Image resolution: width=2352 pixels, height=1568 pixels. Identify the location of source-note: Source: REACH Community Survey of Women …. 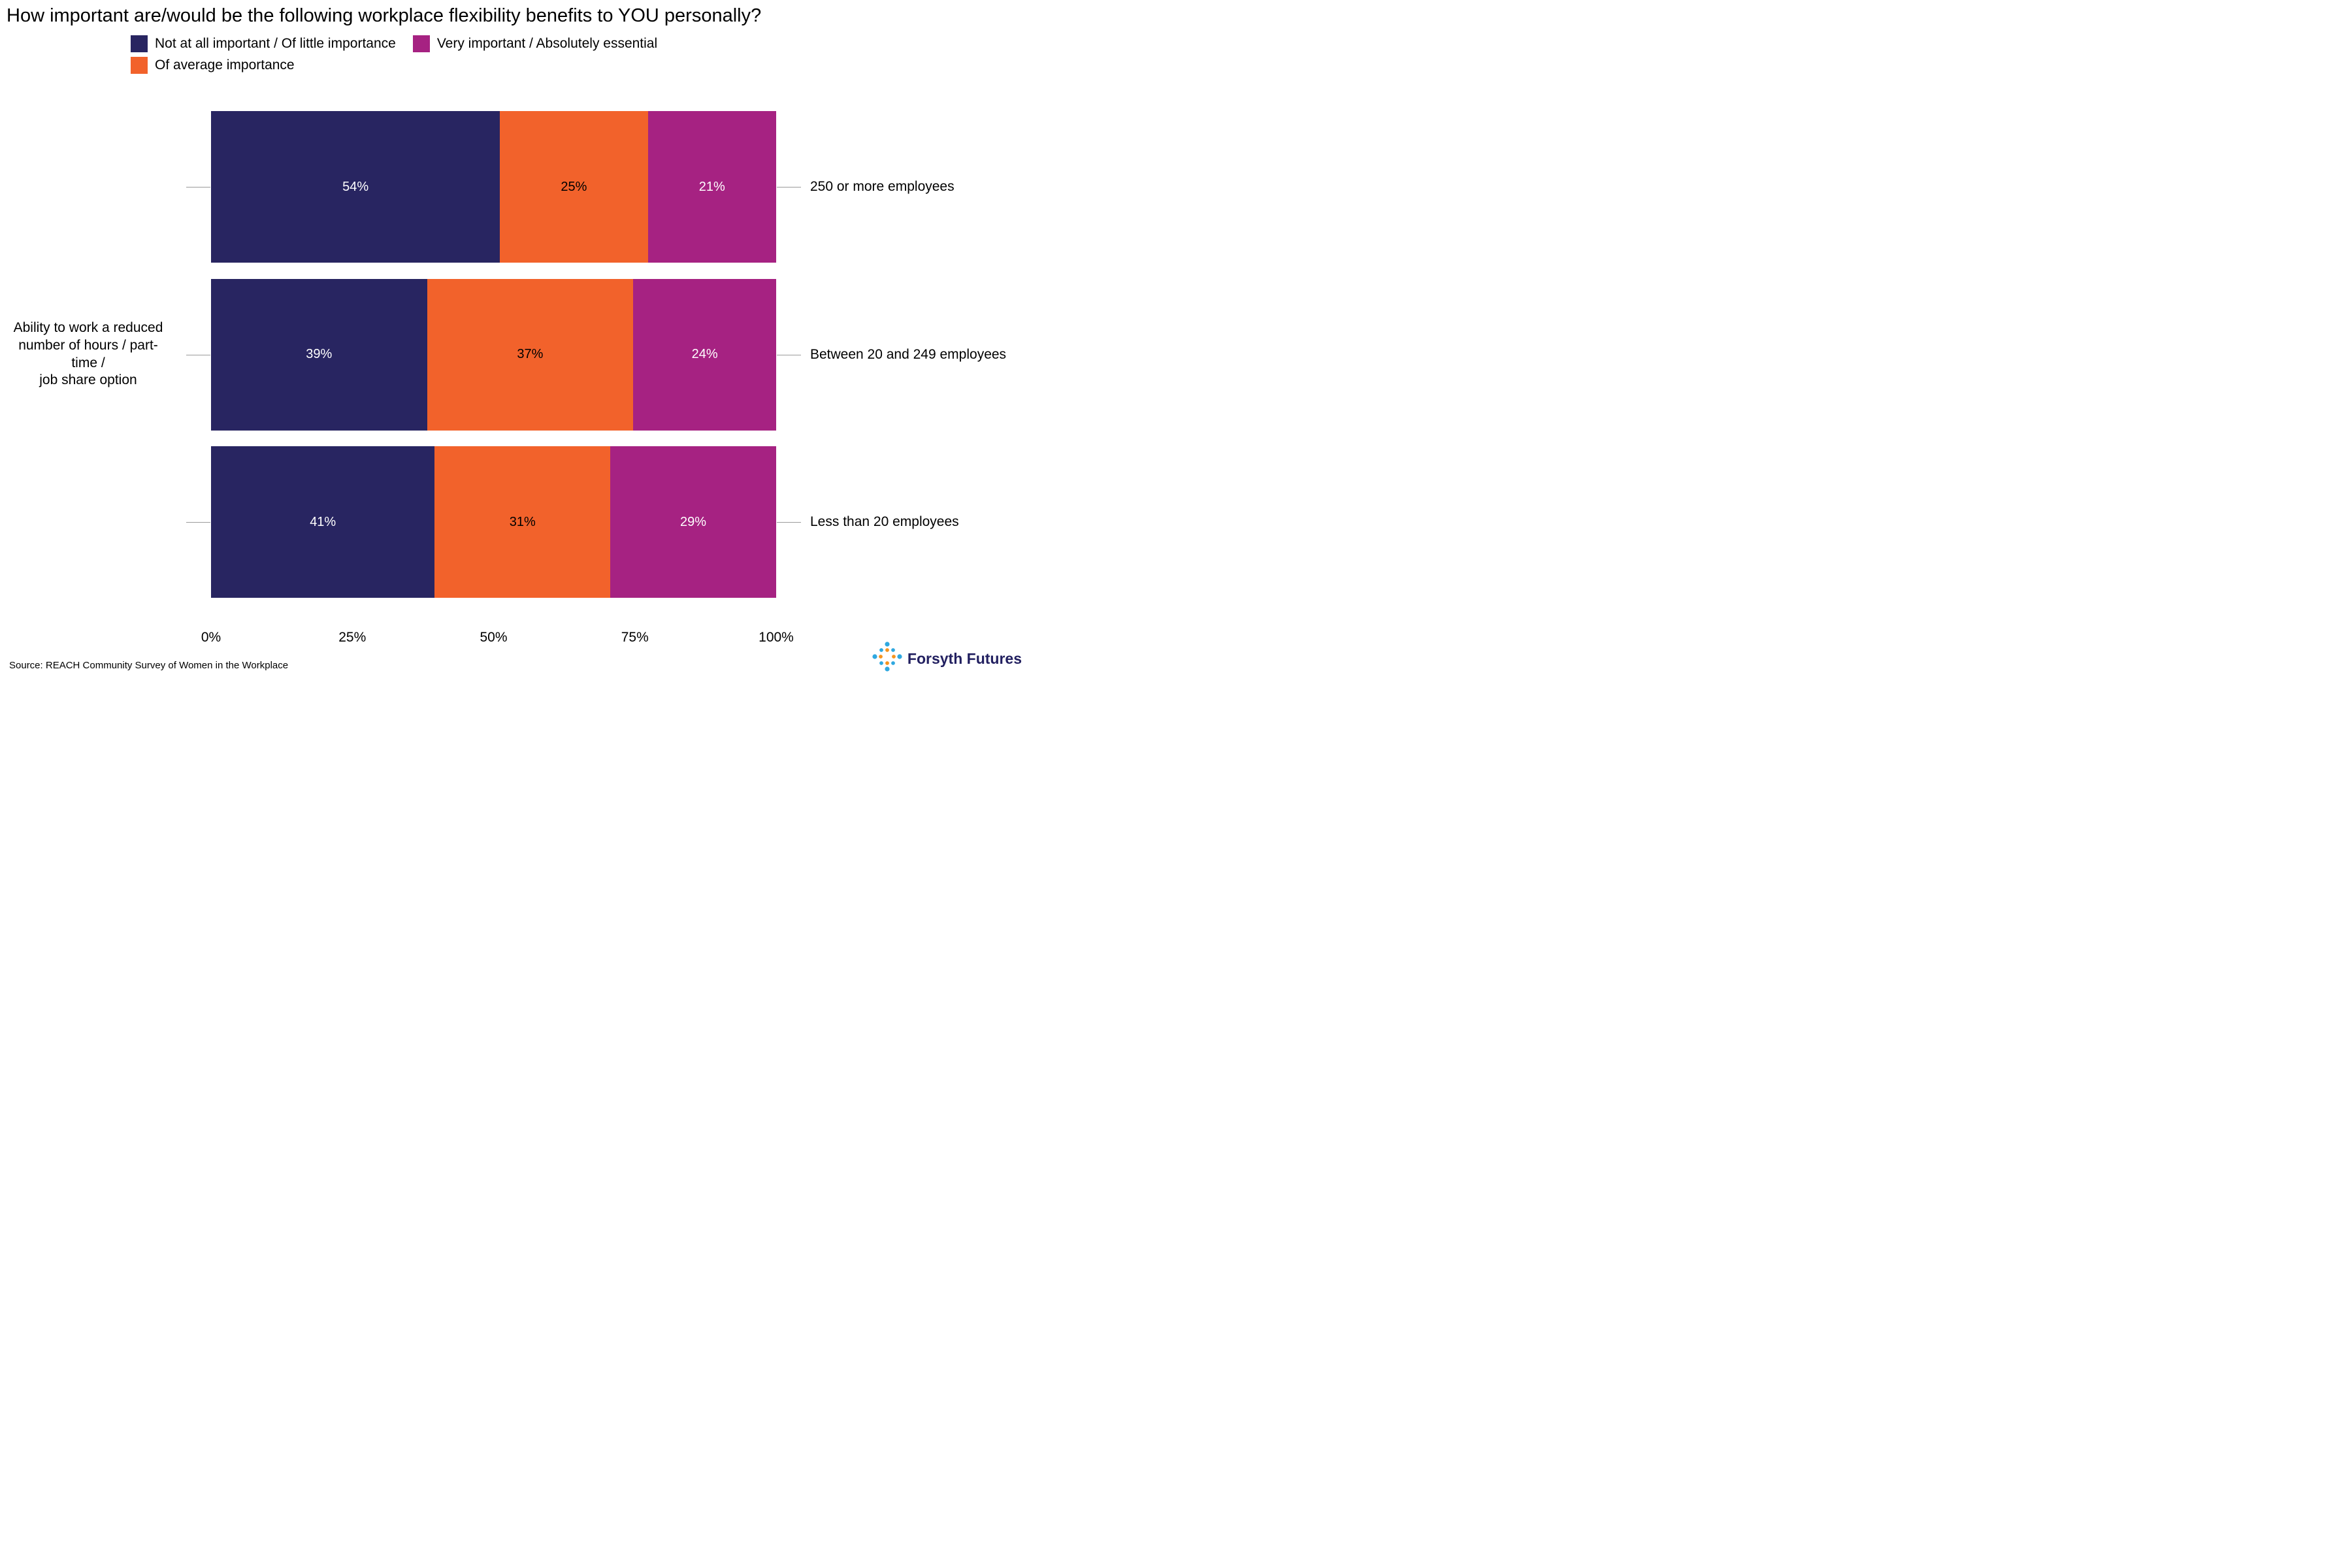
(149, 665).